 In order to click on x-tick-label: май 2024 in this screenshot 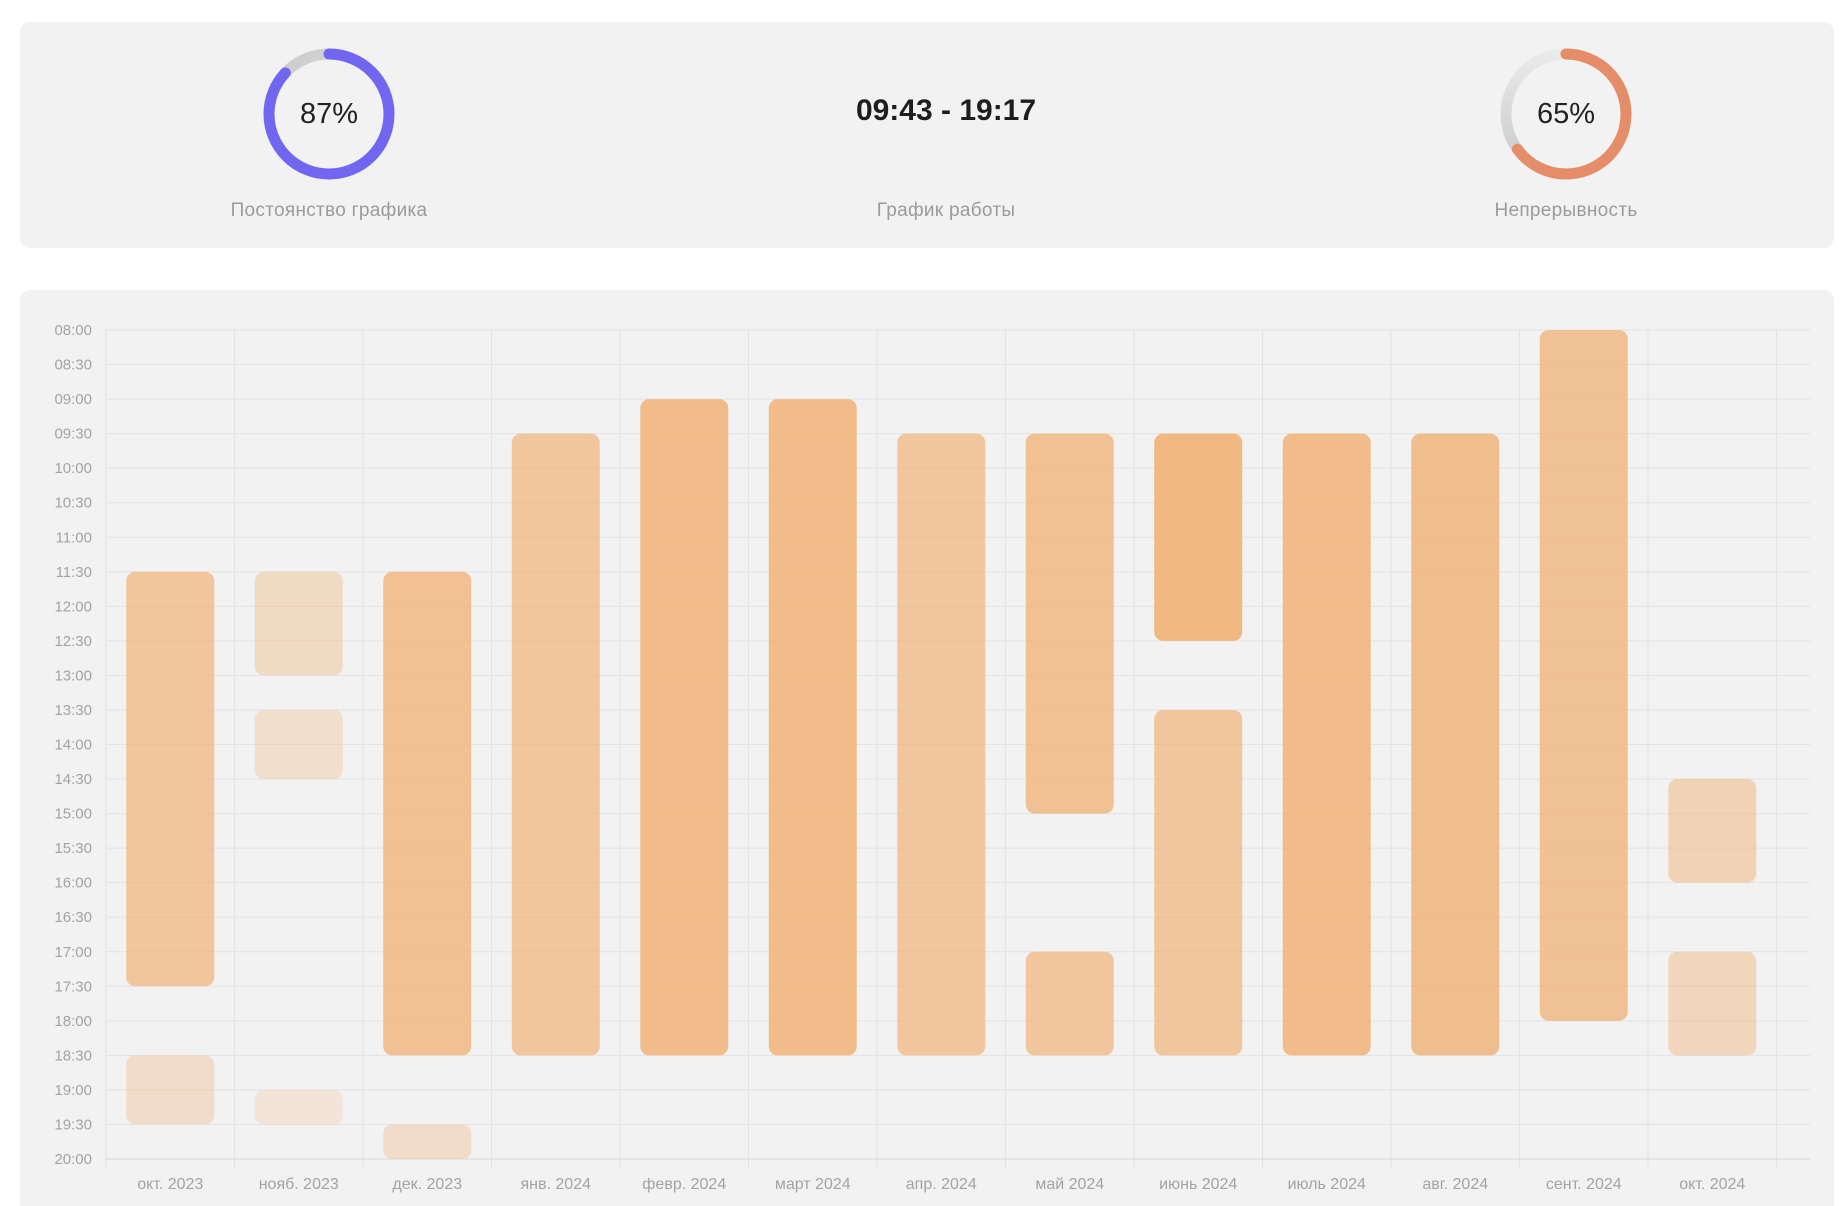, I will do `click(1069, 1184)`.